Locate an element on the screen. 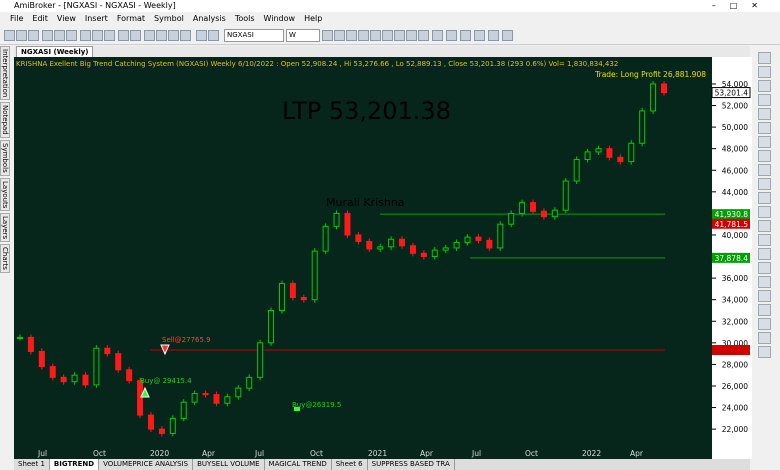 This screenshot has width=780, height=470. side-tab: Layouts is located at coordinates (5, 194).